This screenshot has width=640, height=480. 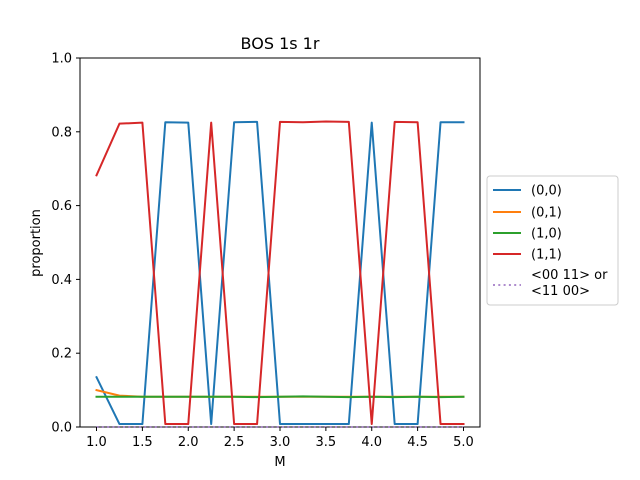 What do you see at coordinates (61, 280) in the screenshot?
I see `y-tick-label: 0.4` at bounding box center [61, 280].